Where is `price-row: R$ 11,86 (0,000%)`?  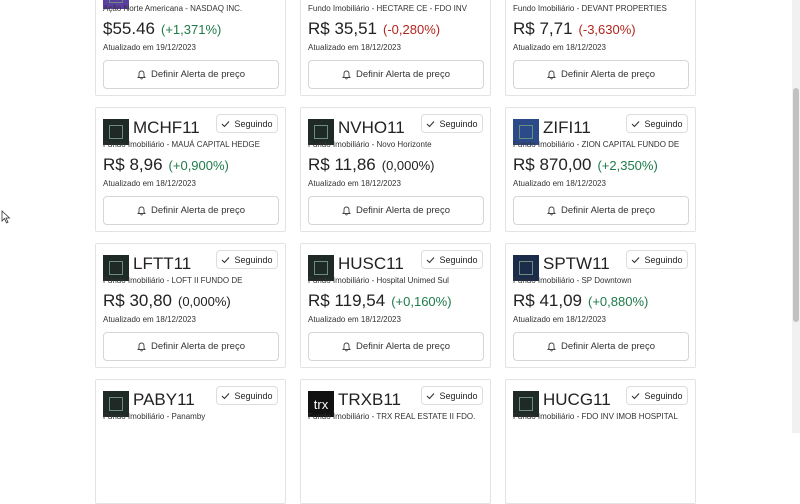 price-row: R$ 11,86 (0,000%) is located at coordinates (371, 165).